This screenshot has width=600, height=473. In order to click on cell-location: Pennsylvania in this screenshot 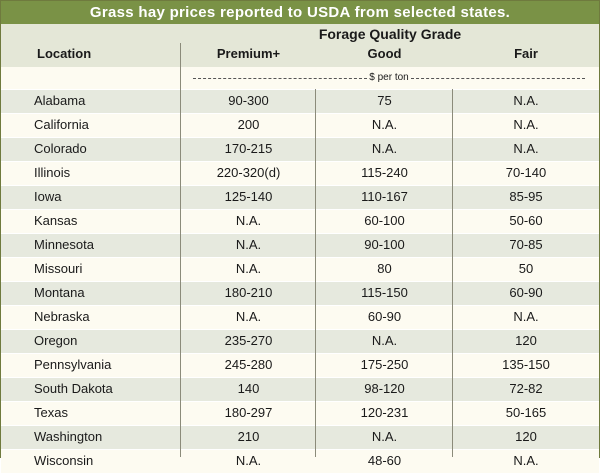, I will do `click(73, 364)`.